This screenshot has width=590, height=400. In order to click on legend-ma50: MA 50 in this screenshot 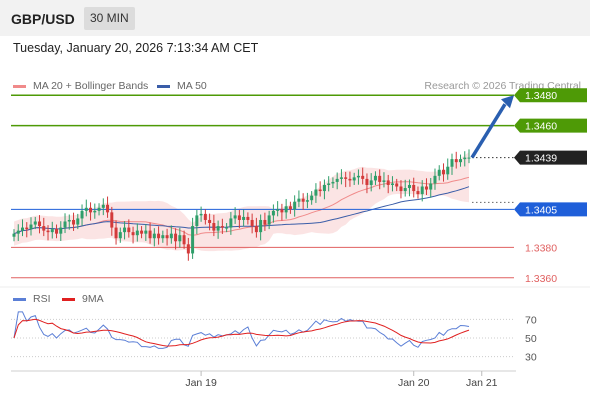, I will do `click(182, 86)`.